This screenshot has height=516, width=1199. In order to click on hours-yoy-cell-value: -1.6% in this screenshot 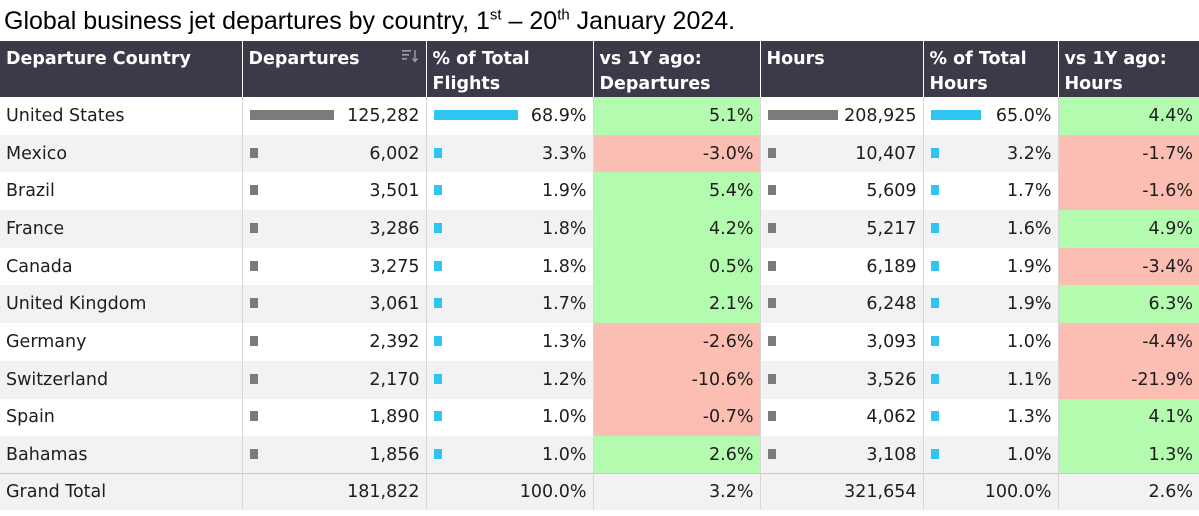, I will do `click(1167, 191)`.